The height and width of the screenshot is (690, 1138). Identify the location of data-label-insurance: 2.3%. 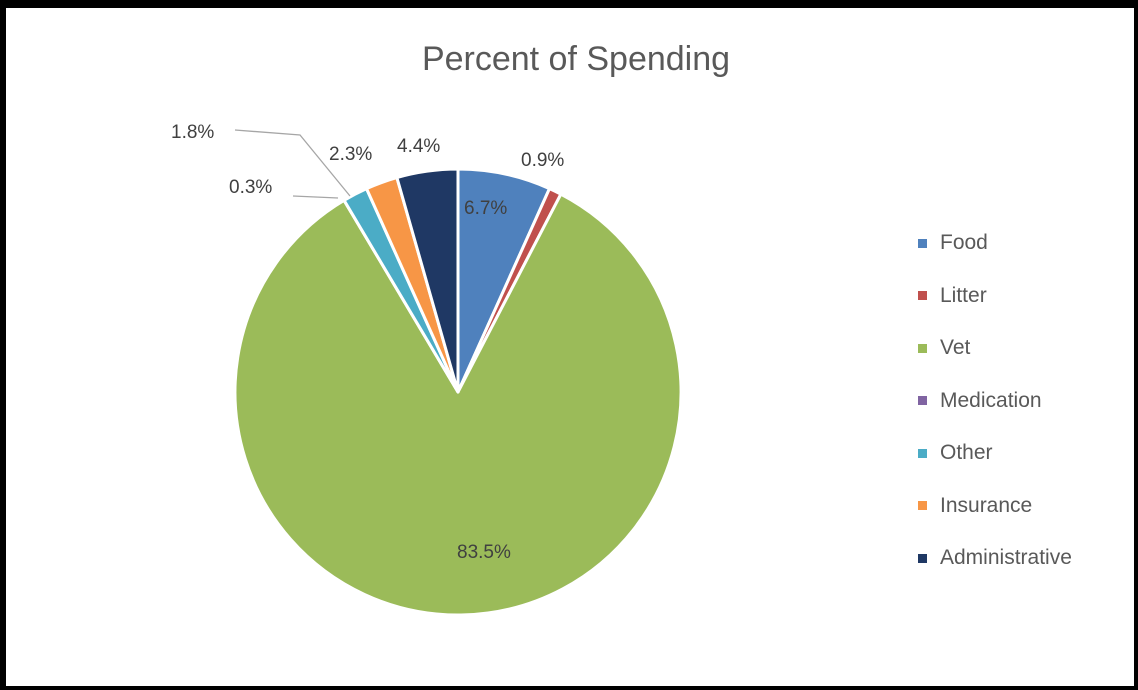
(350, 154).